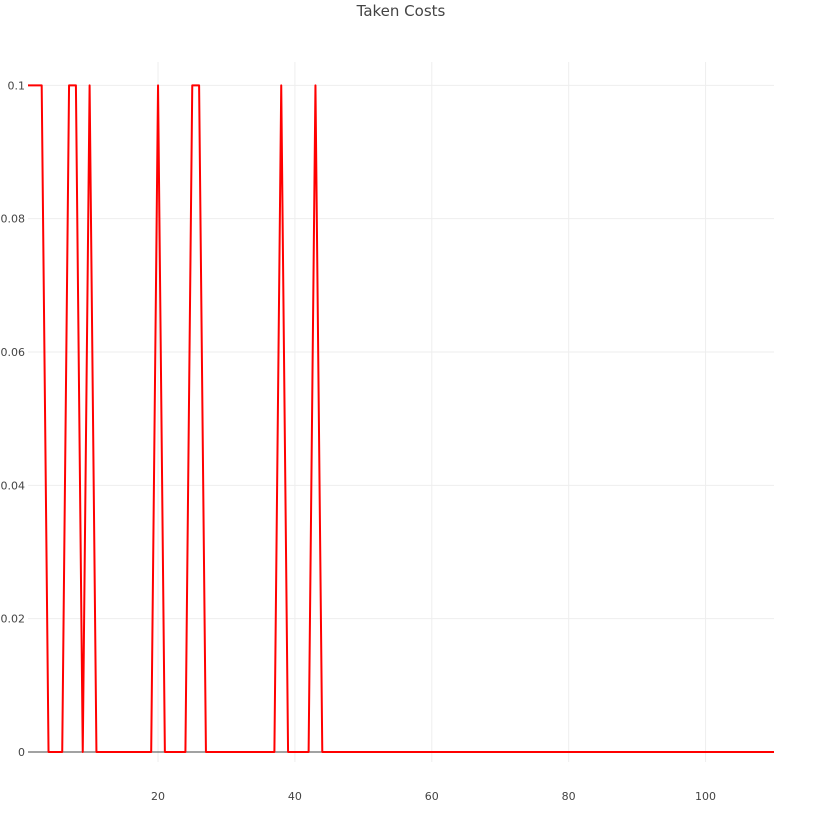  What do you see at coordinates (158, 796) in the screenshot?
I see `x-tick-label: 20` at bounding box center [158, 796].